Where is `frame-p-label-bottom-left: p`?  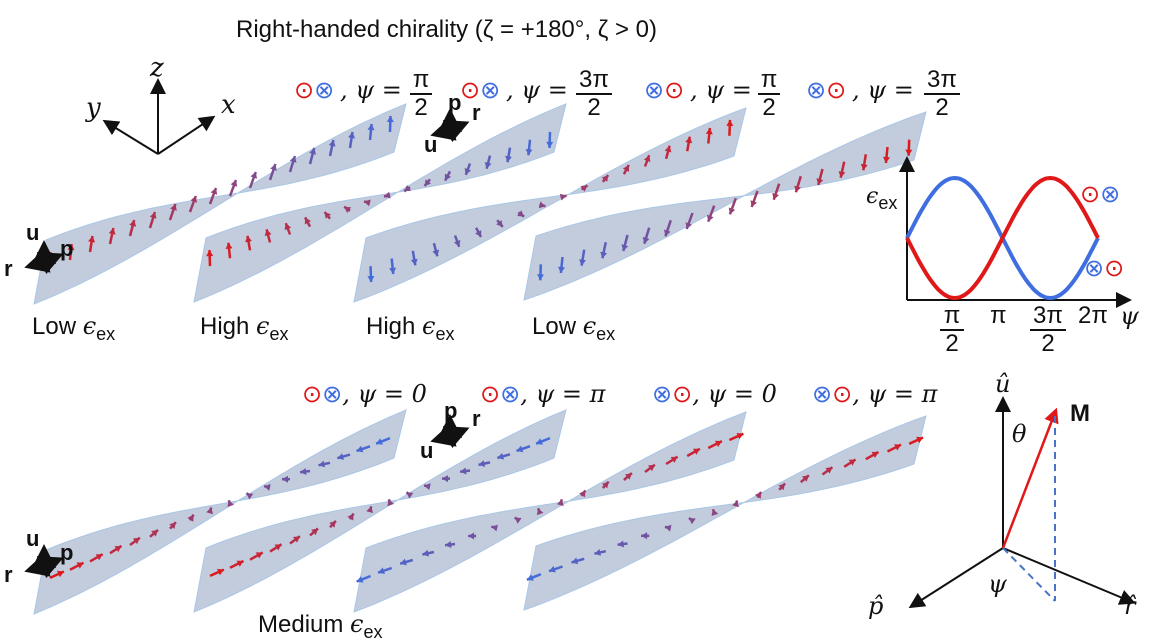
frame-p-label-bottom-left: p is located at coordinates (67, 552).